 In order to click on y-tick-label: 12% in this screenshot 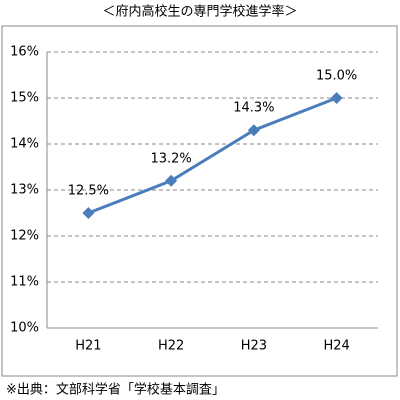, I will do `click(24, 236)`.